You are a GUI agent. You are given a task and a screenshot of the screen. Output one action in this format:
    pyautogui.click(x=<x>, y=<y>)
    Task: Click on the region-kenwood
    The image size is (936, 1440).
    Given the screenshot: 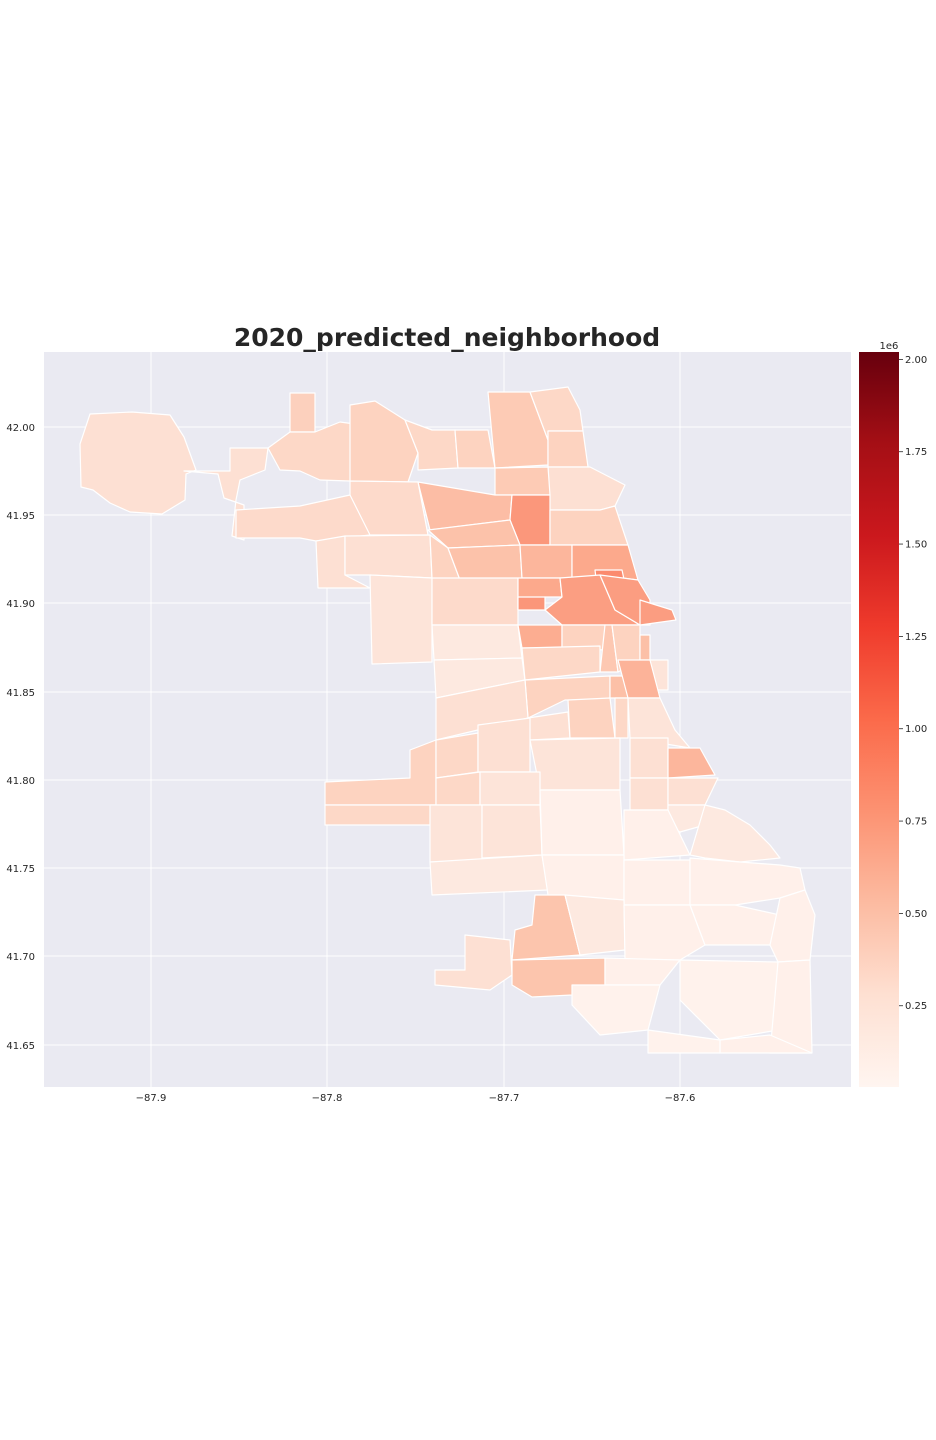 What is the action you would take?
    pyautogui.click(x=649, y=758)
    